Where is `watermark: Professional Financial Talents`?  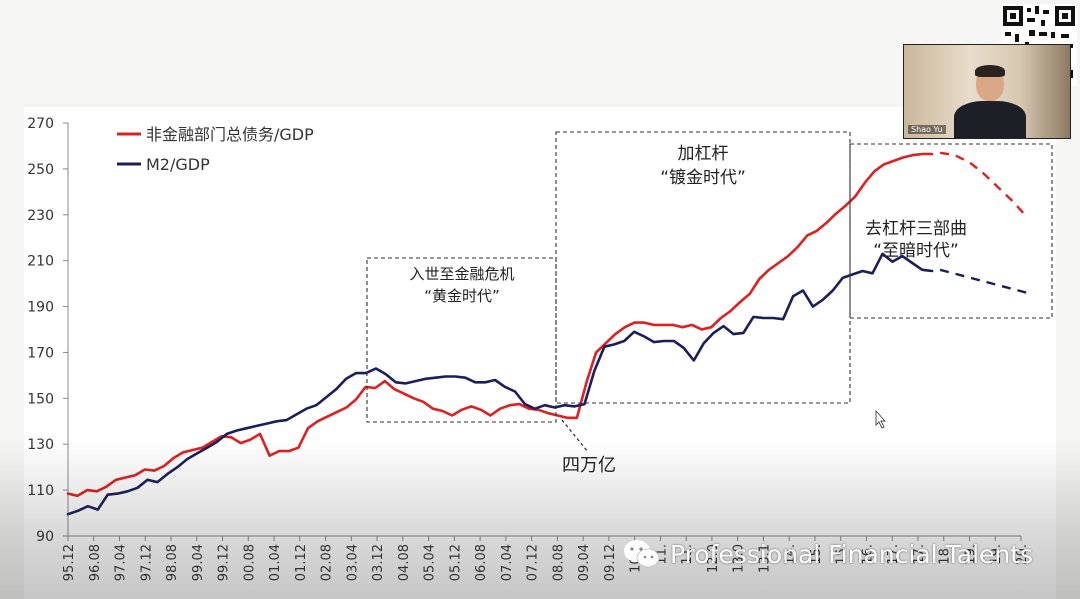 watermark: Professional Financial Talents is located at coordinates (827, 554).